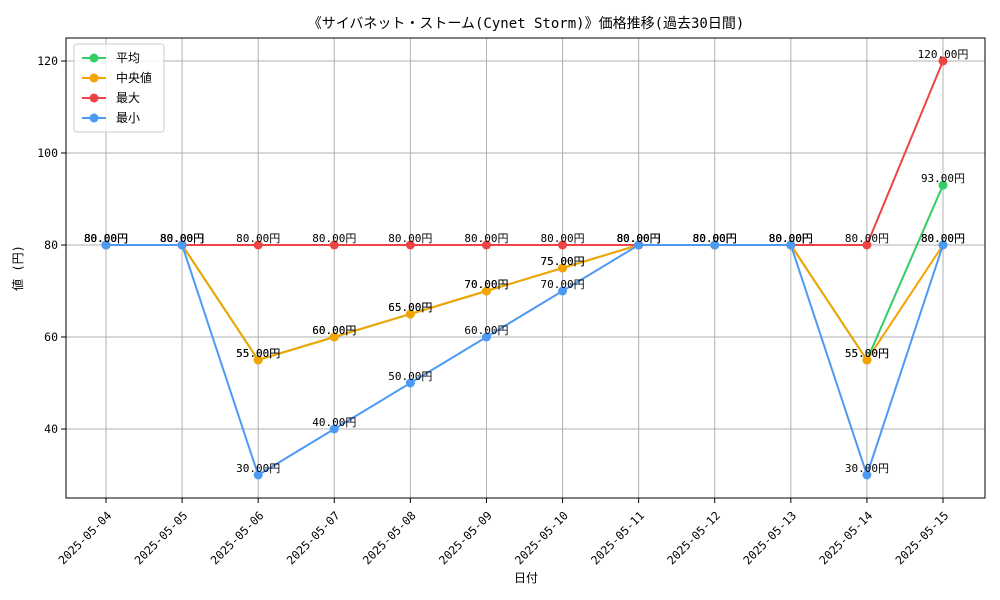 This screenshot has width=1000, height=600. What do you see at coordinates (313, 537) in the screenshot?
I see `x-tick-label: 2025-05-07` at bounding box center [313, 537].